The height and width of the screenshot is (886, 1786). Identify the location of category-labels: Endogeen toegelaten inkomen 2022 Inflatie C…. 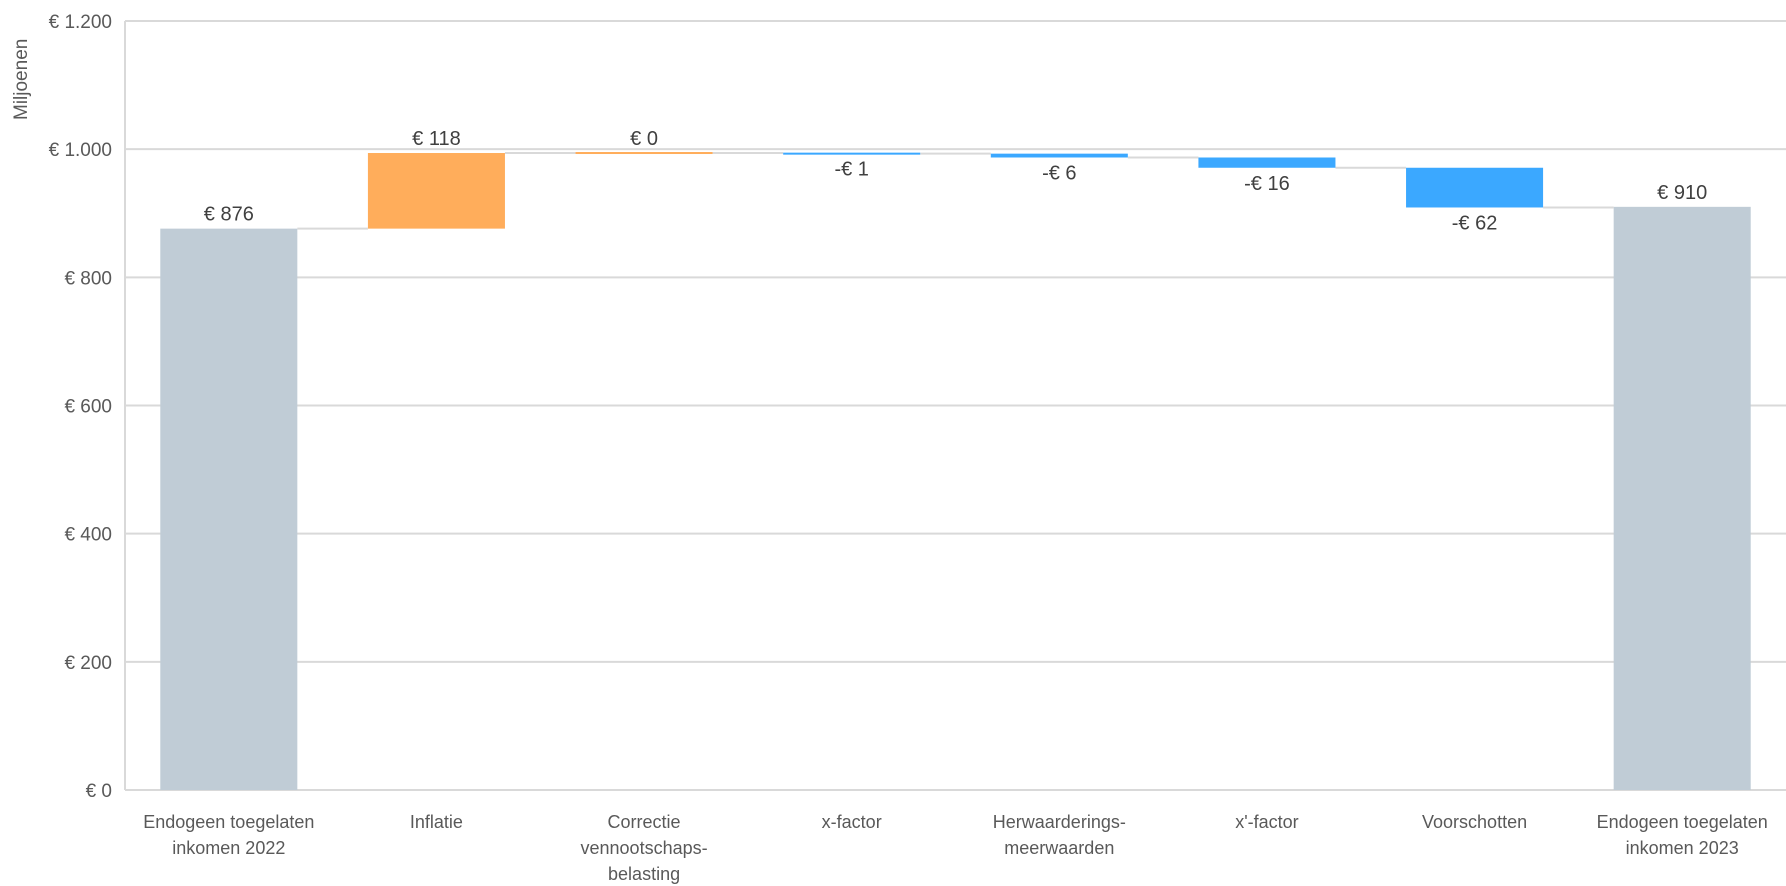
(955, 848).